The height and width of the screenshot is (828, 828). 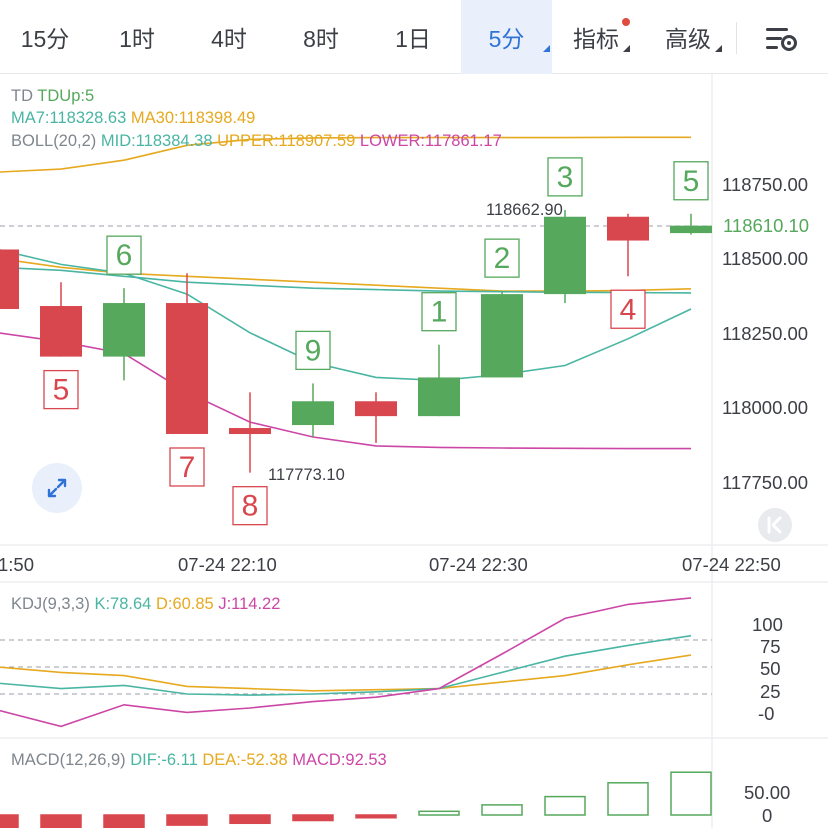 I want to click on ma-legend: MA7:118328.63 MA30:118398.49, so click(x=133, y=118).